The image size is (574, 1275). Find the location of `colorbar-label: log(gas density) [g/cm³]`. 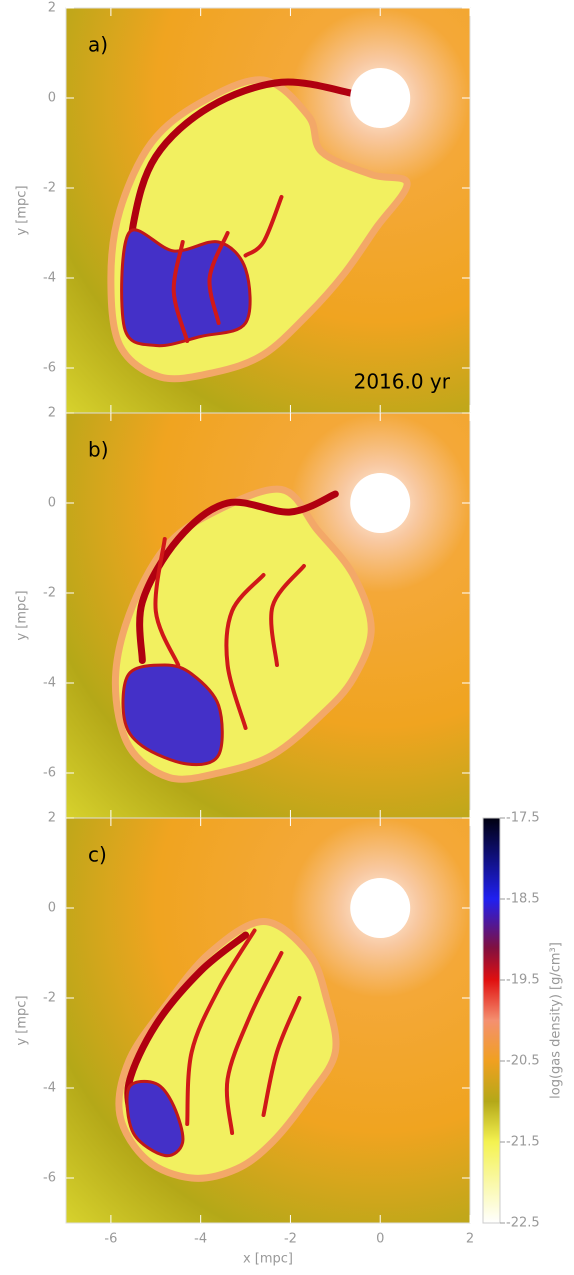

colorbar-label: log(gas density) [g/cm³] is located at coordinates (556, 1020).